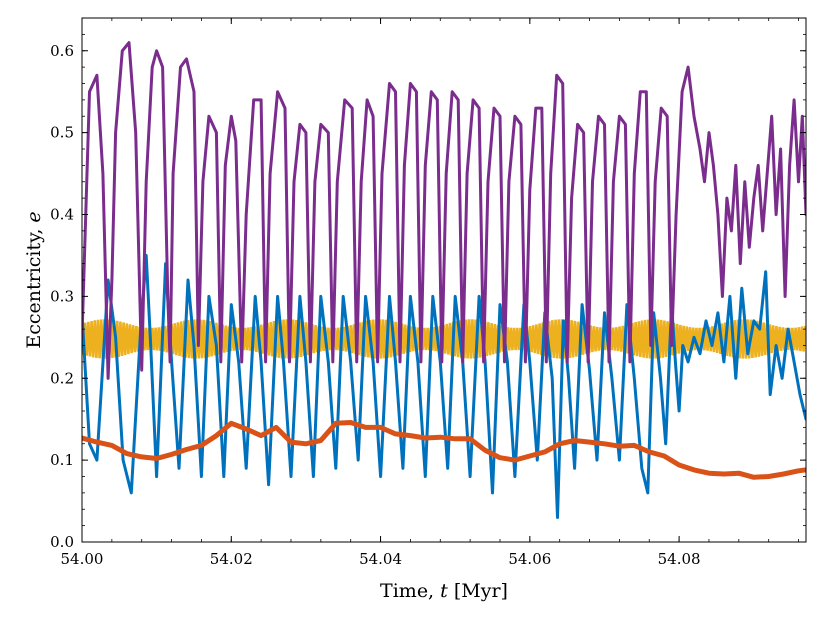 Image resolution: width=830 pixels, height=623 pixels. What do you see at coordinates (380, 559) in the screenshot?
I see `x-tick-label: 54.04` at bounding box center [380, 559].